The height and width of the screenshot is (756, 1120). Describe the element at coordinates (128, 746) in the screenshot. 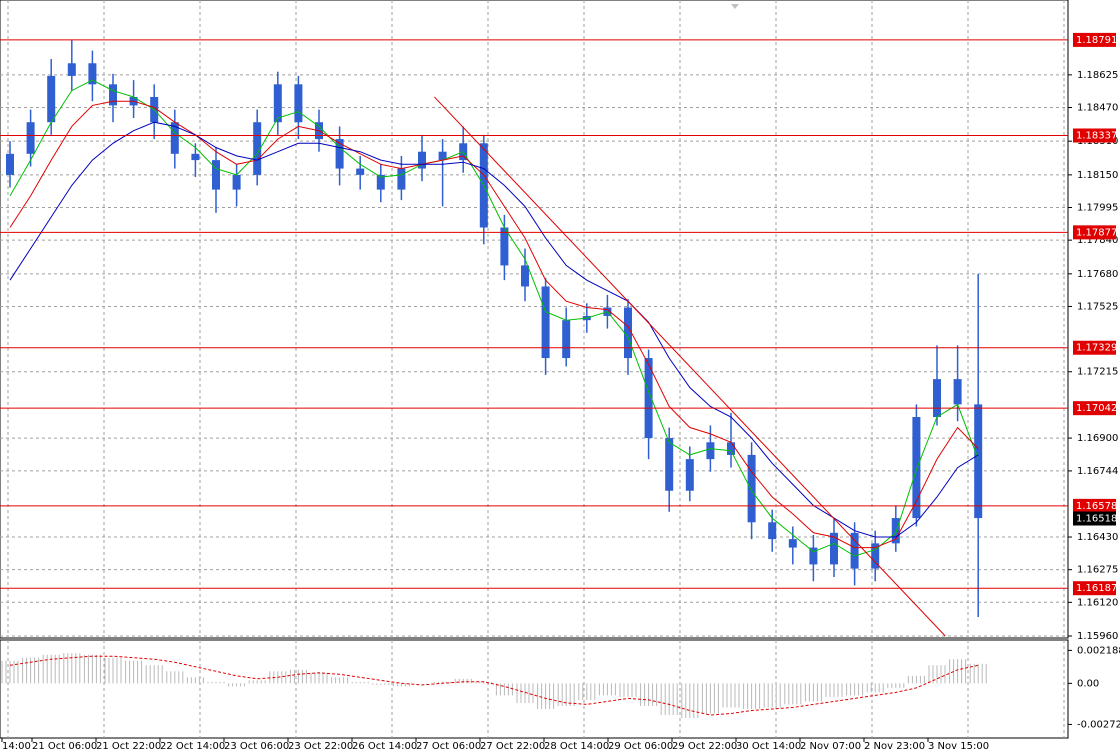

I see `x-tick-label: 21 Oct 22:00` at that location.